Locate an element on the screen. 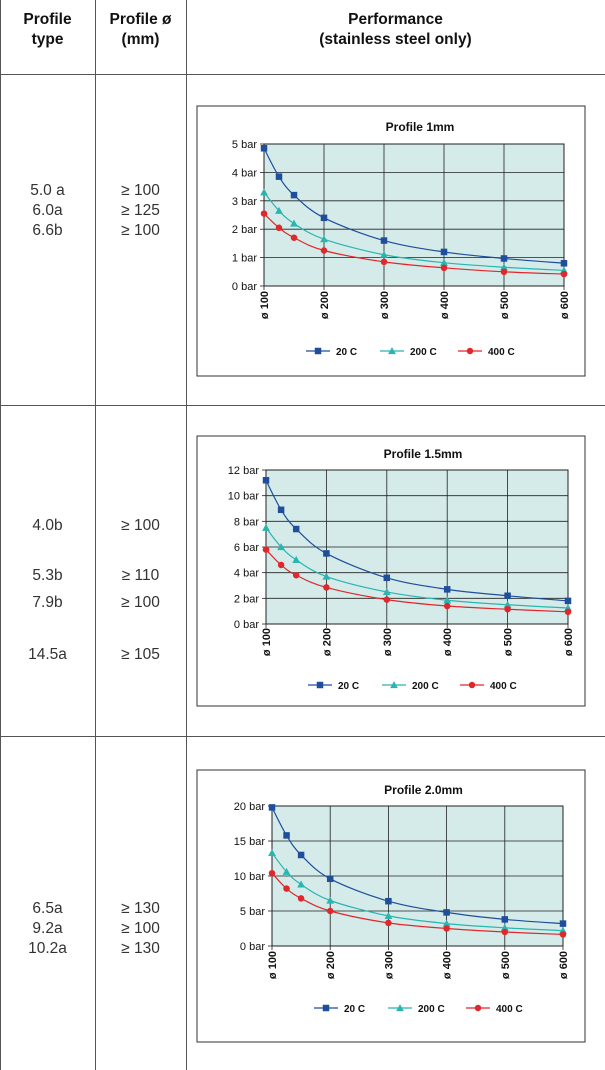 This screenshot has height=1070, width=605. diameter-value: ≥ 105 is located at coordinates (140, 654).